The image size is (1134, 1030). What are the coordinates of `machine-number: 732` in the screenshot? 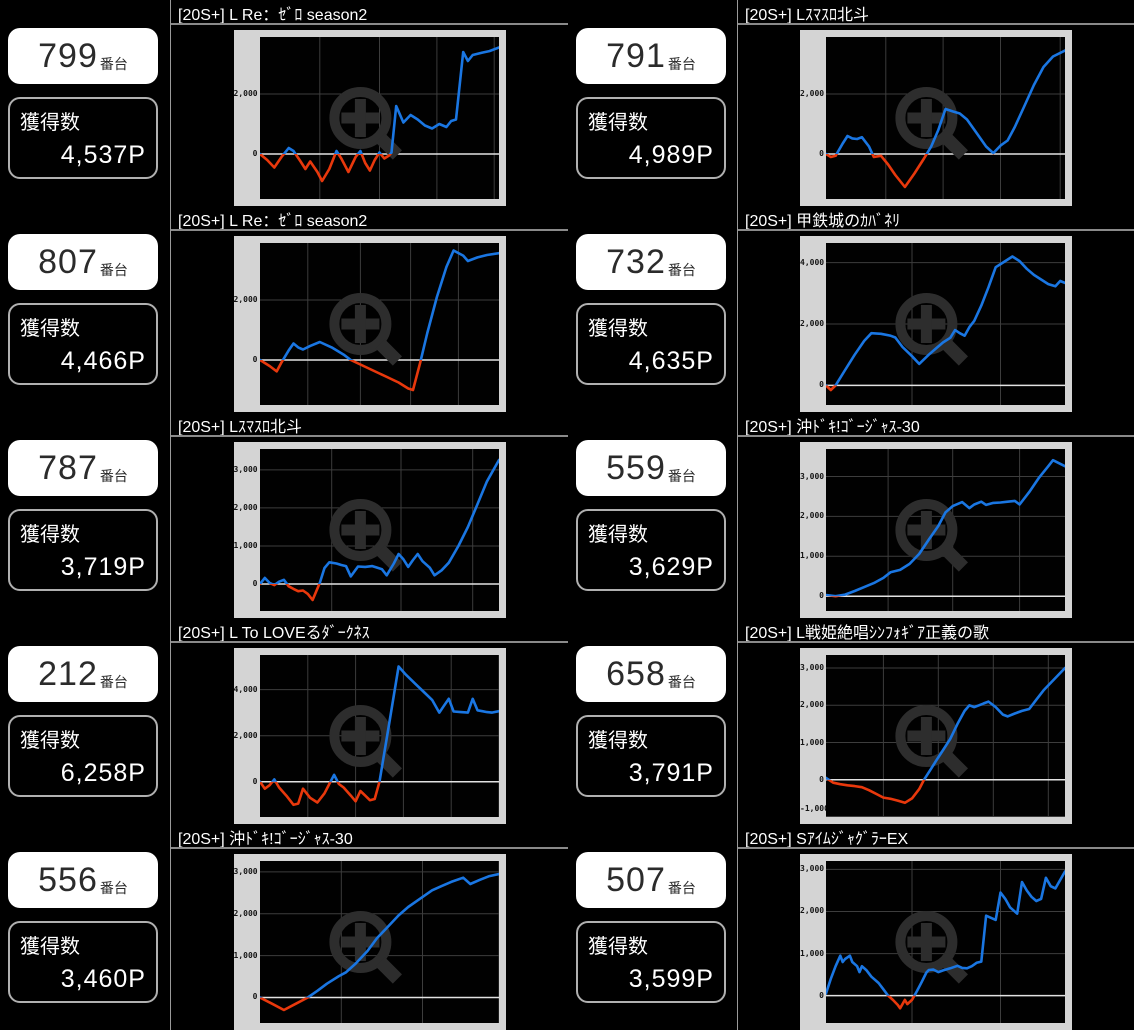 It's located at (636, 262).